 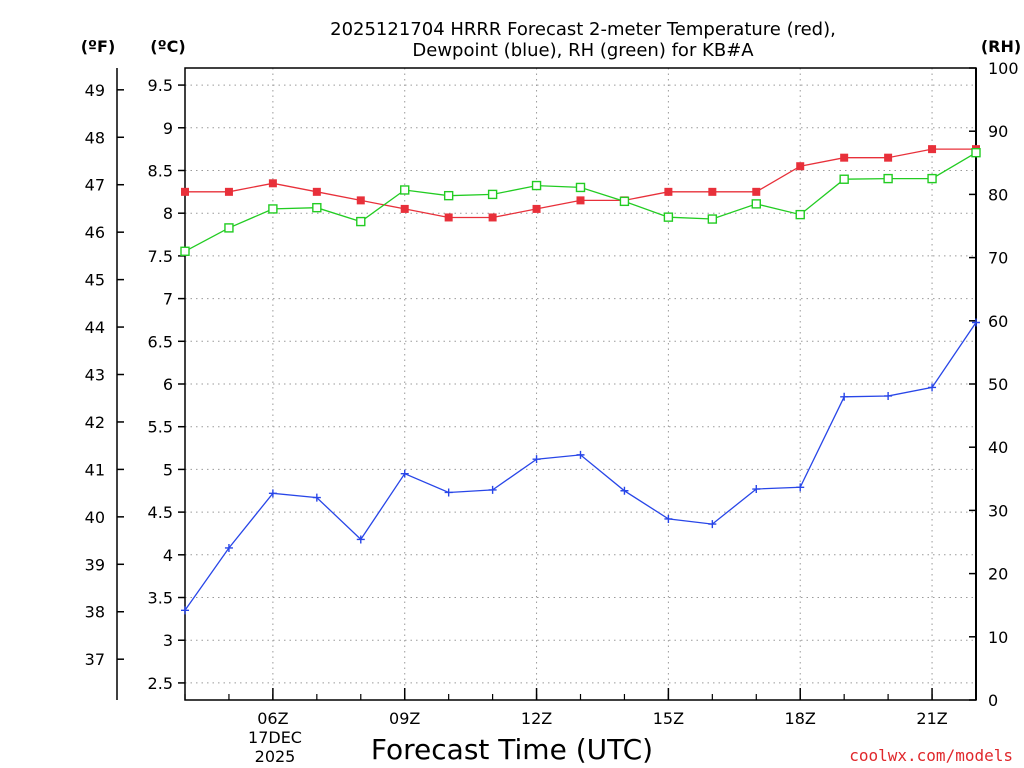 I want to click on celsius-tick-label: 5.5, so click(x=160, y=427).